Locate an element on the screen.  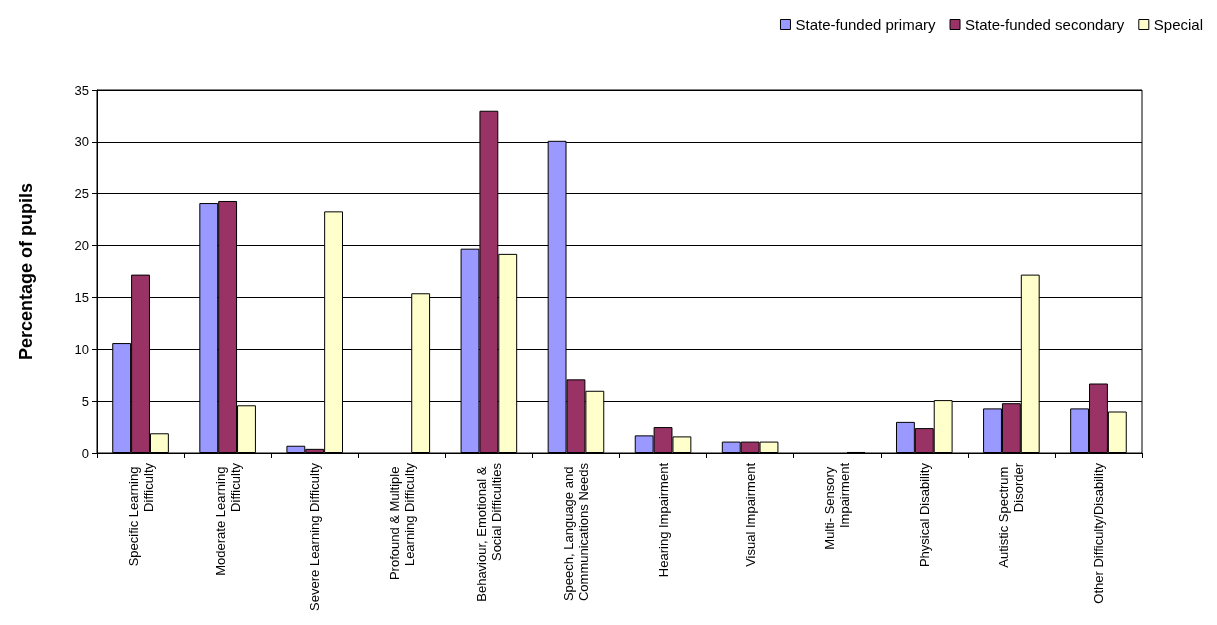
y-tick-label: 35 is located at coordinates (81, 90).